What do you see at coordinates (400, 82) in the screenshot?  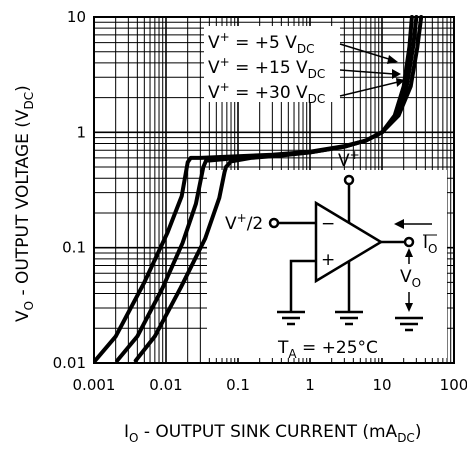 I see `leader-v30-head` at bounding box center [400, 82].